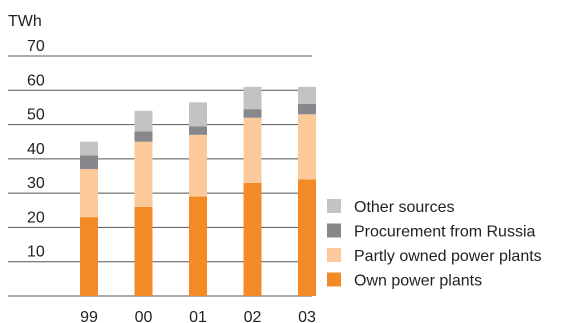  Describe the element at coordinates (36, 183) in the screenshot. I see `y-tick-label: 30` at that location.